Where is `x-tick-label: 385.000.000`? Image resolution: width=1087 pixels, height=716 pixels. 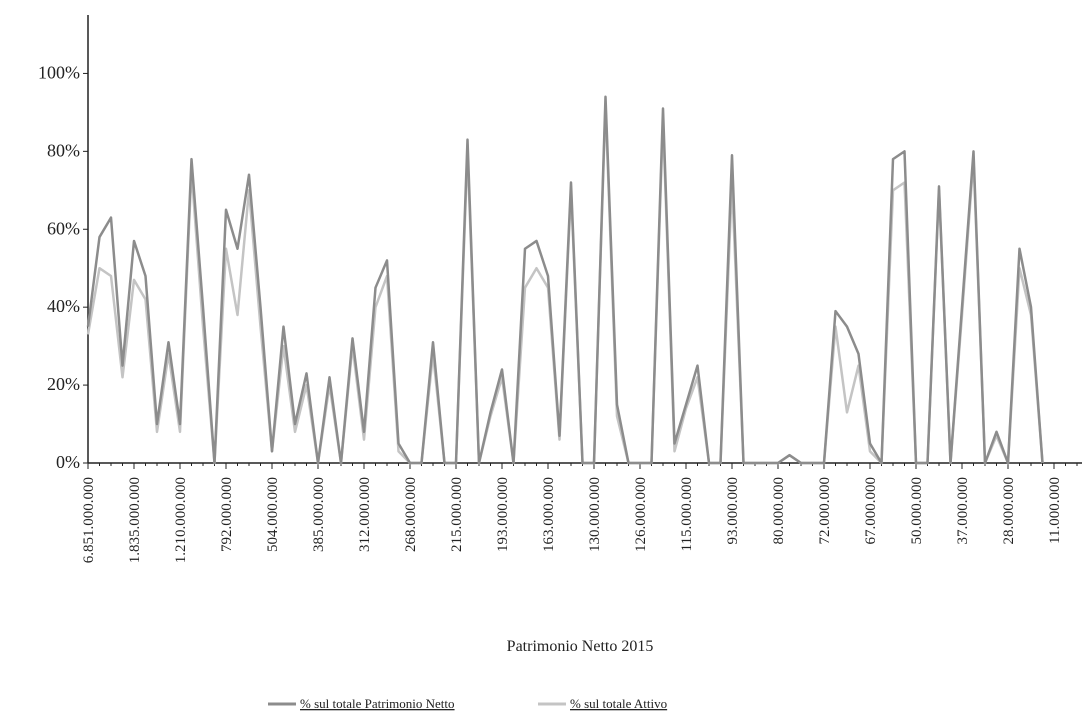
x-tick-label: 385.000.000 is located at coordinates (319, 514).